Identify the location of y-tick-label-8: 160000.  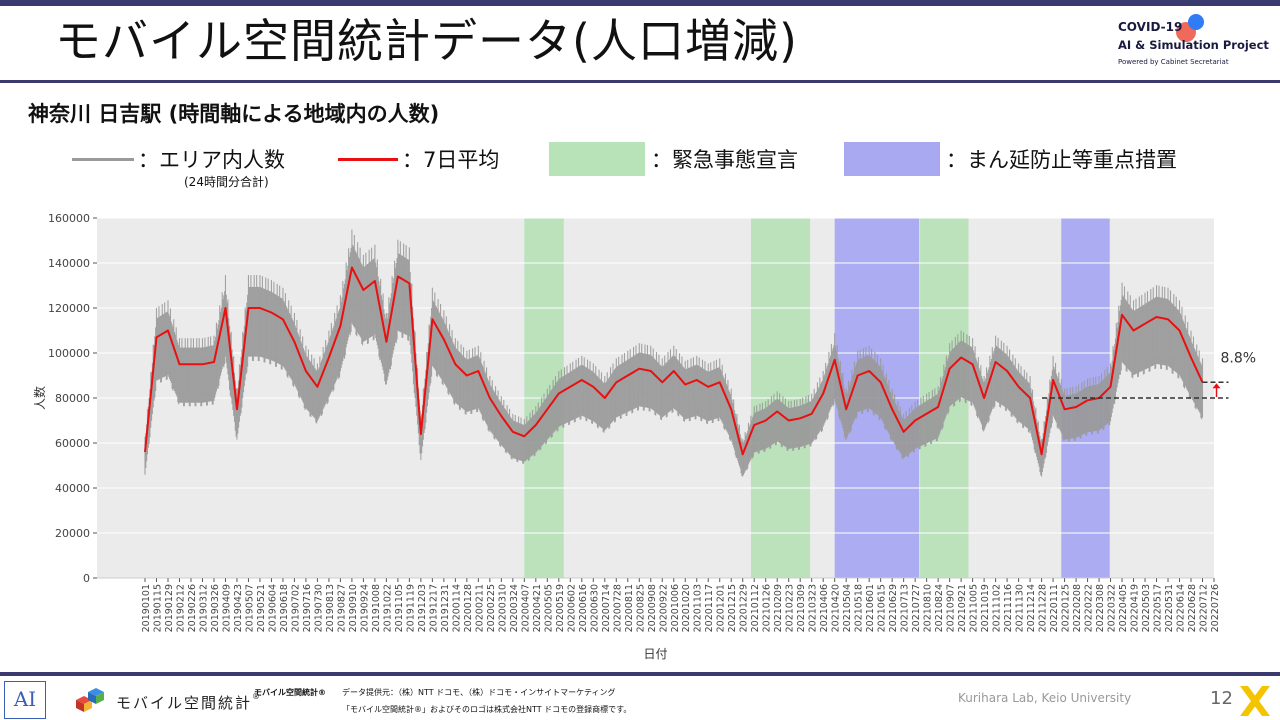
(69, 218).